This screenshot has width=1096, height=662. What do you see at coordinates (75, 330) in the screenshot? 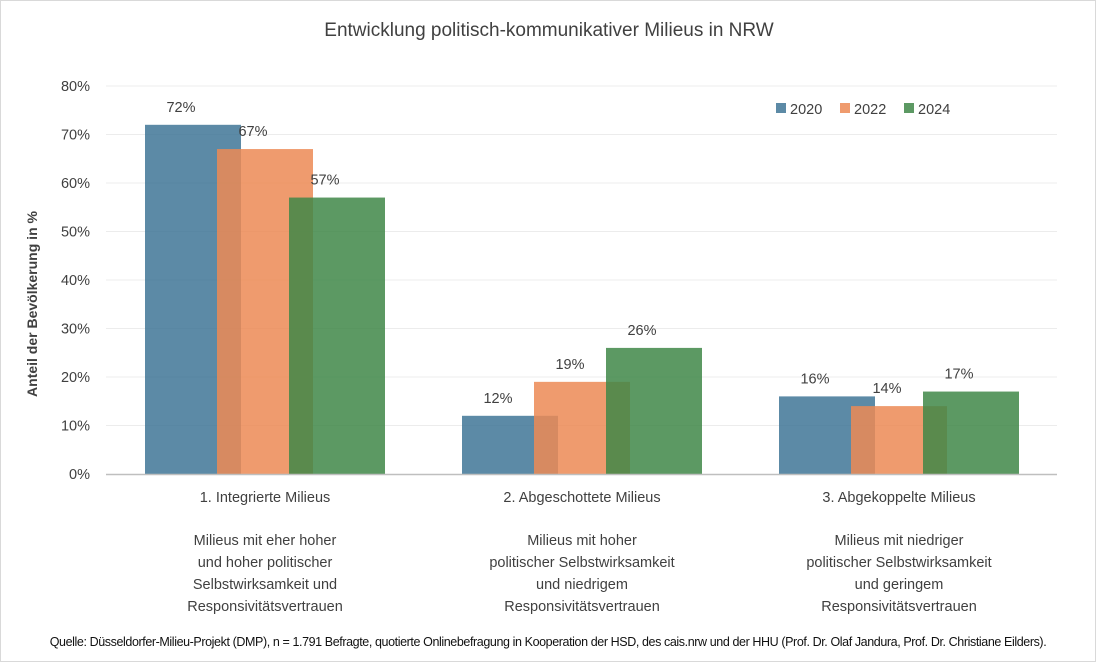
I see `y-tick-label: 30%` at bounding box center [75, 330].